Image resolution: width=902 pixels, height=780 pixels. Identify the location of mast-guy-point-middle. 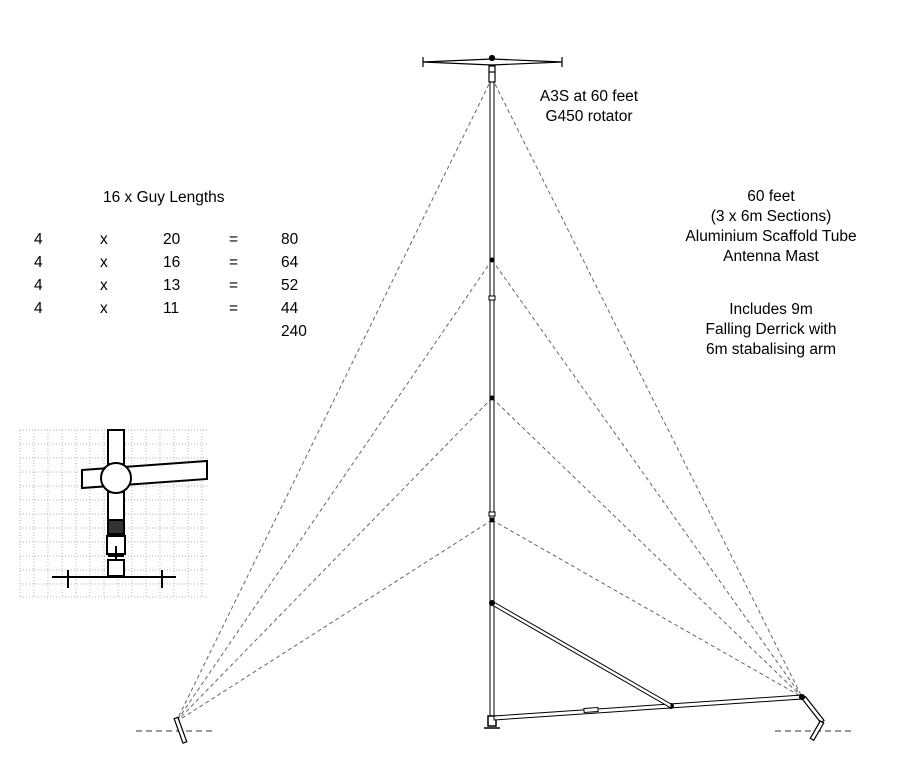
(492, 398).